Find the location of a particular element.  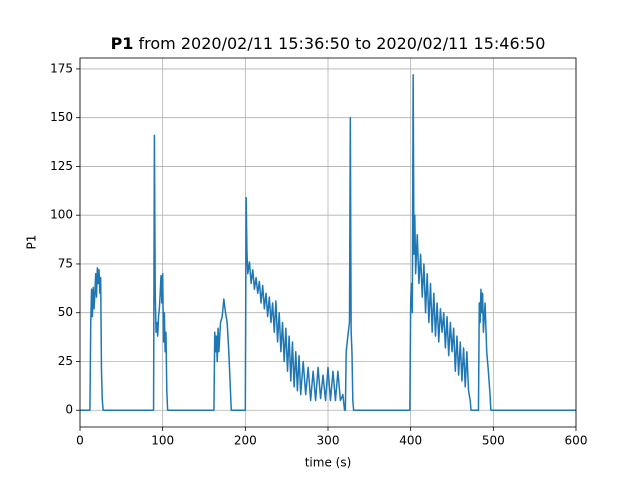

x-tick-label: 300 is located at coordinates (328, 441).